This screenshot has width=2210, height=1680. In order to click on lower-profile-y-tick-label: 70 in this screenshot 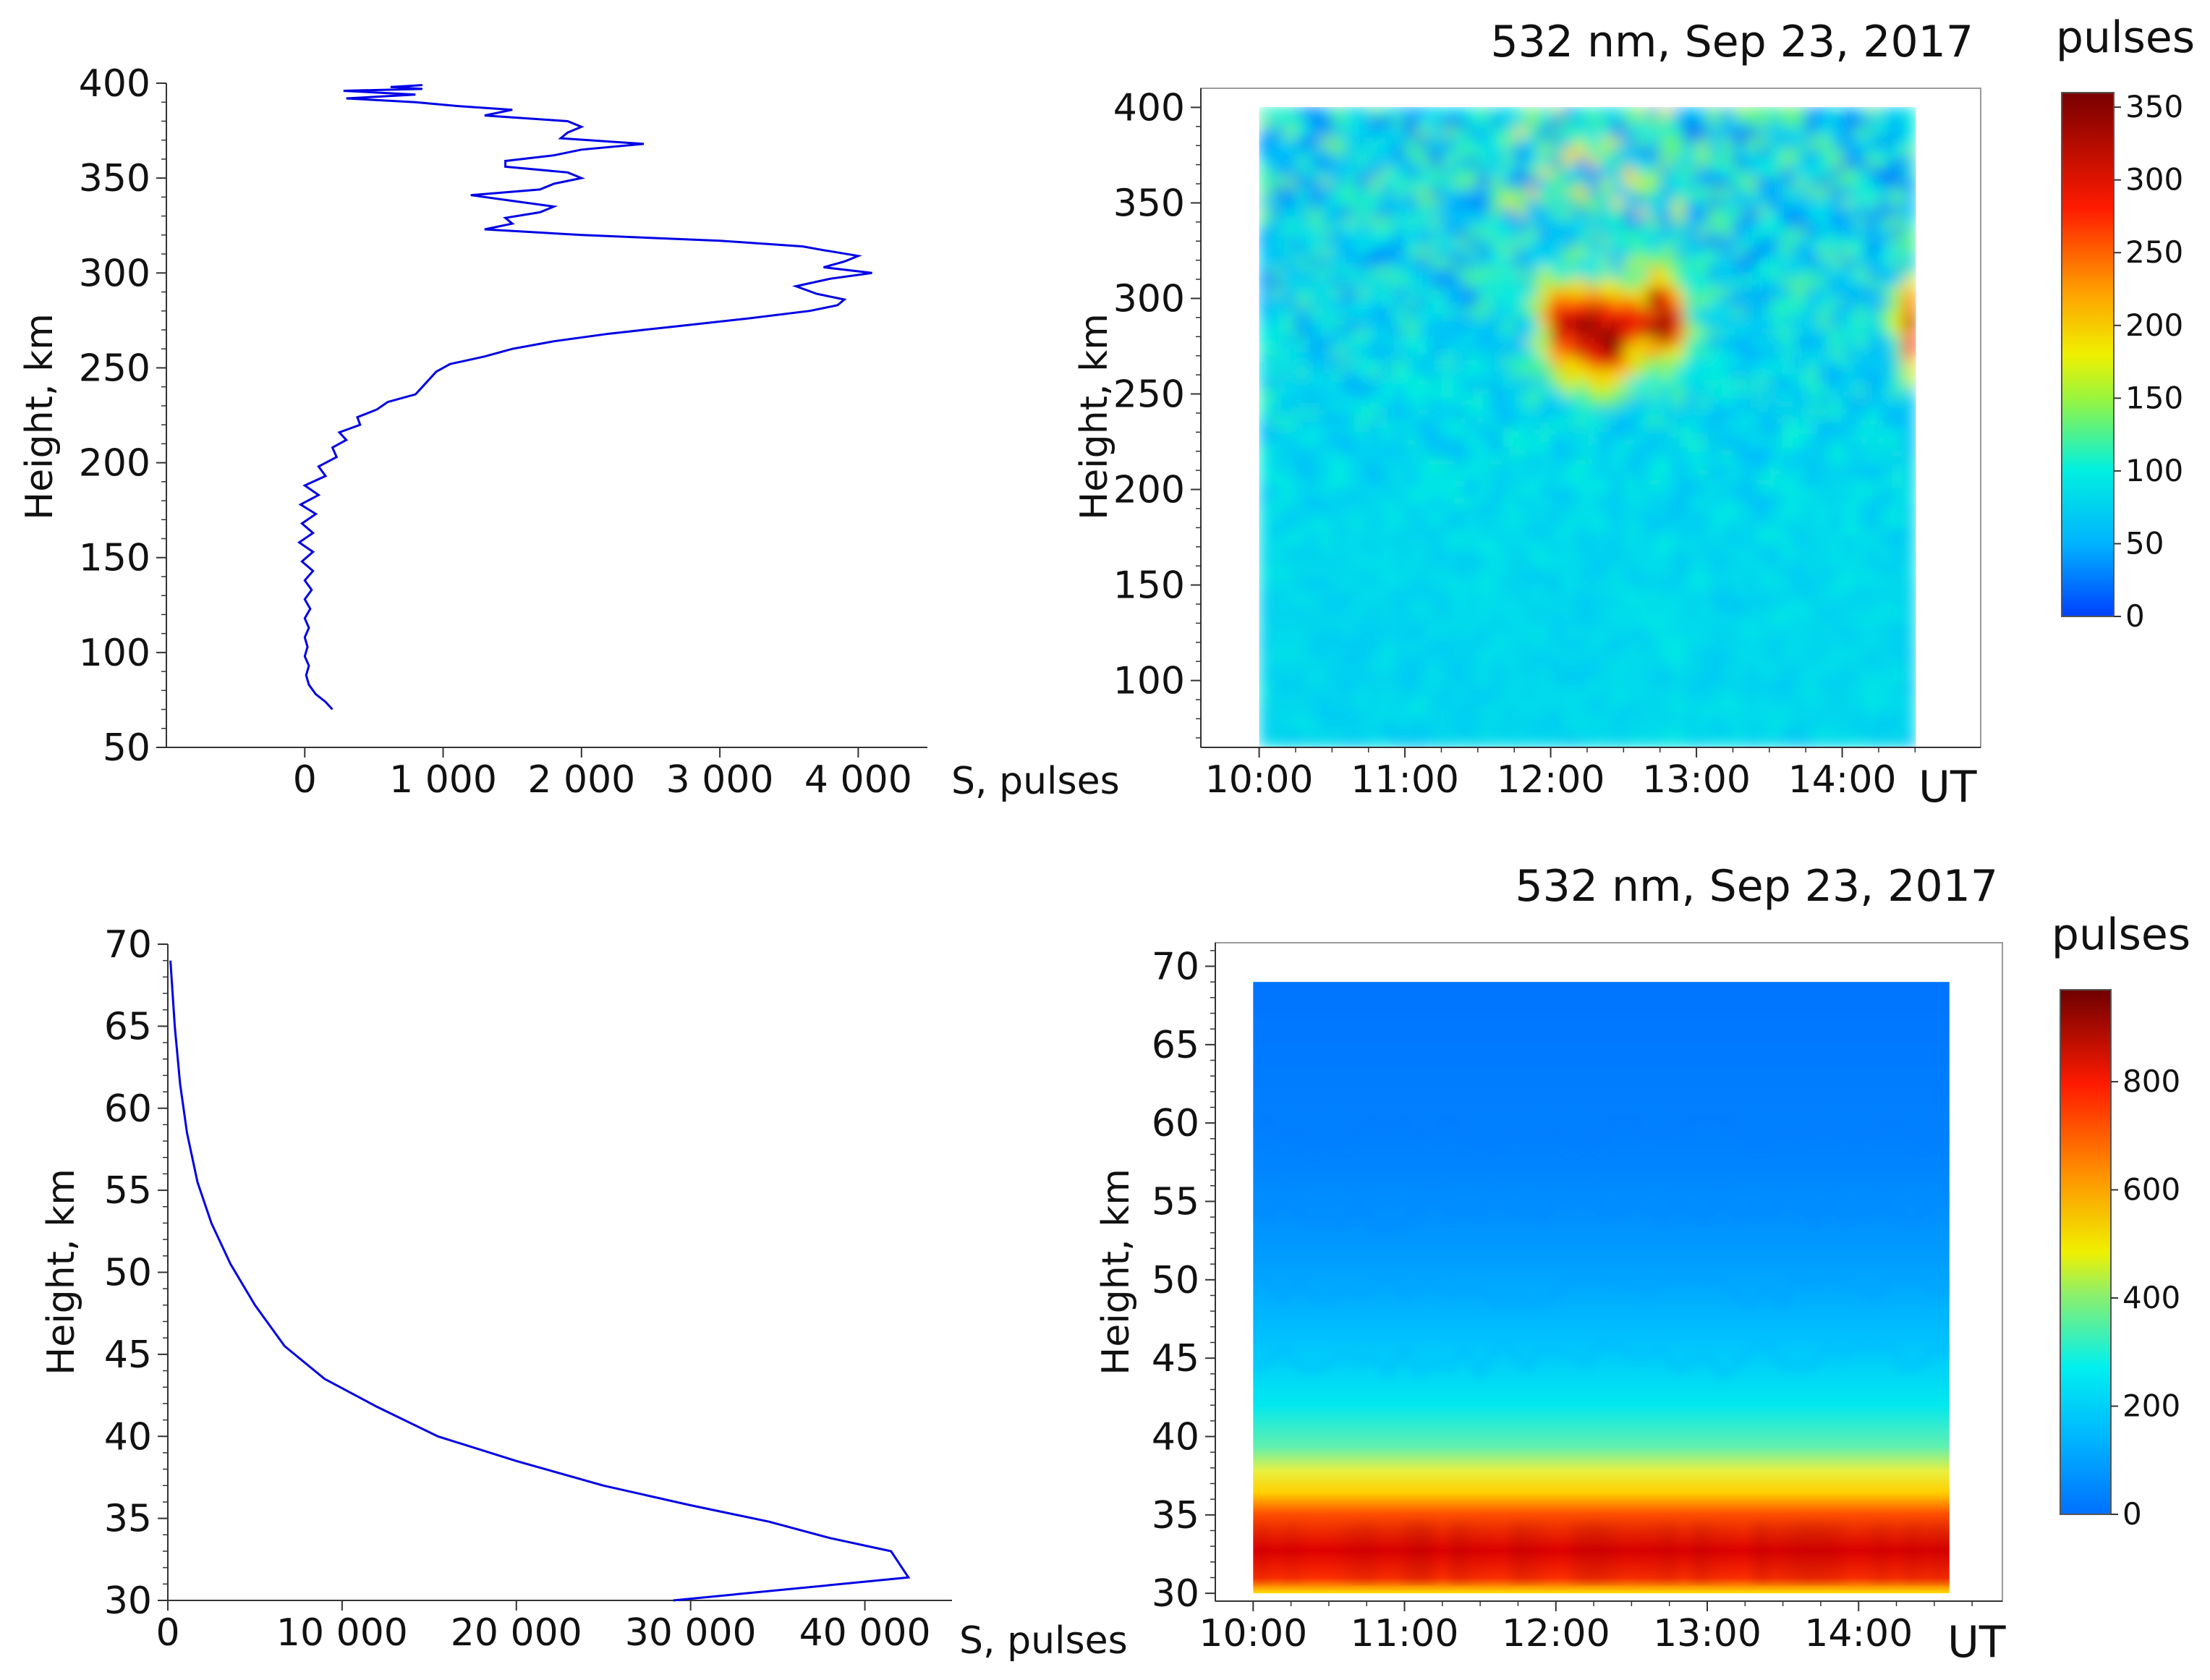, I will do `click(128, 945)`.